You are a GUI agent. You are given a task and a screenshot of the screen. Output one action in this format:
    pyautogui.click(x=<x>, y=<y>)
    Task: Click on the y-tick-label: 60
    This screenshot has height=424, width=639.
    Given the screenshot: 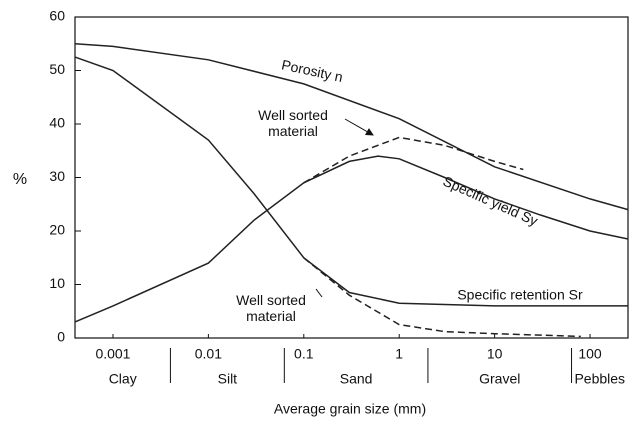 What is the action you would take?
    pyautogui.click(x=57, y=16)
    